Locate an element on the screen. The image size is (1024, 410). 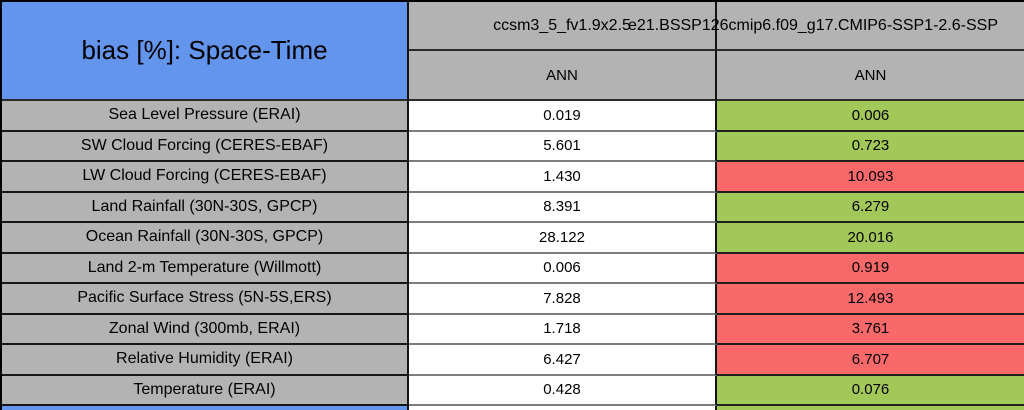
value-cell-m1: 5.601 is located at coordinates (563, 146).